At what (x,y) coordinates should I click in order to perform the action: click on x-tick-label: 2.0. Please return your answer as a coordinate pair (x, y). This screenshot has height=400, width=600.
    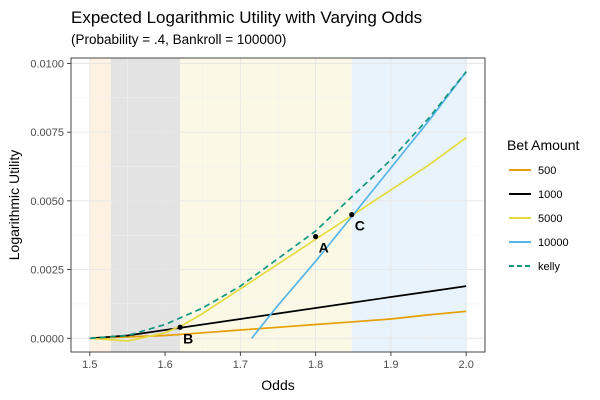
    Looking at the image, I should click on (466, 365).